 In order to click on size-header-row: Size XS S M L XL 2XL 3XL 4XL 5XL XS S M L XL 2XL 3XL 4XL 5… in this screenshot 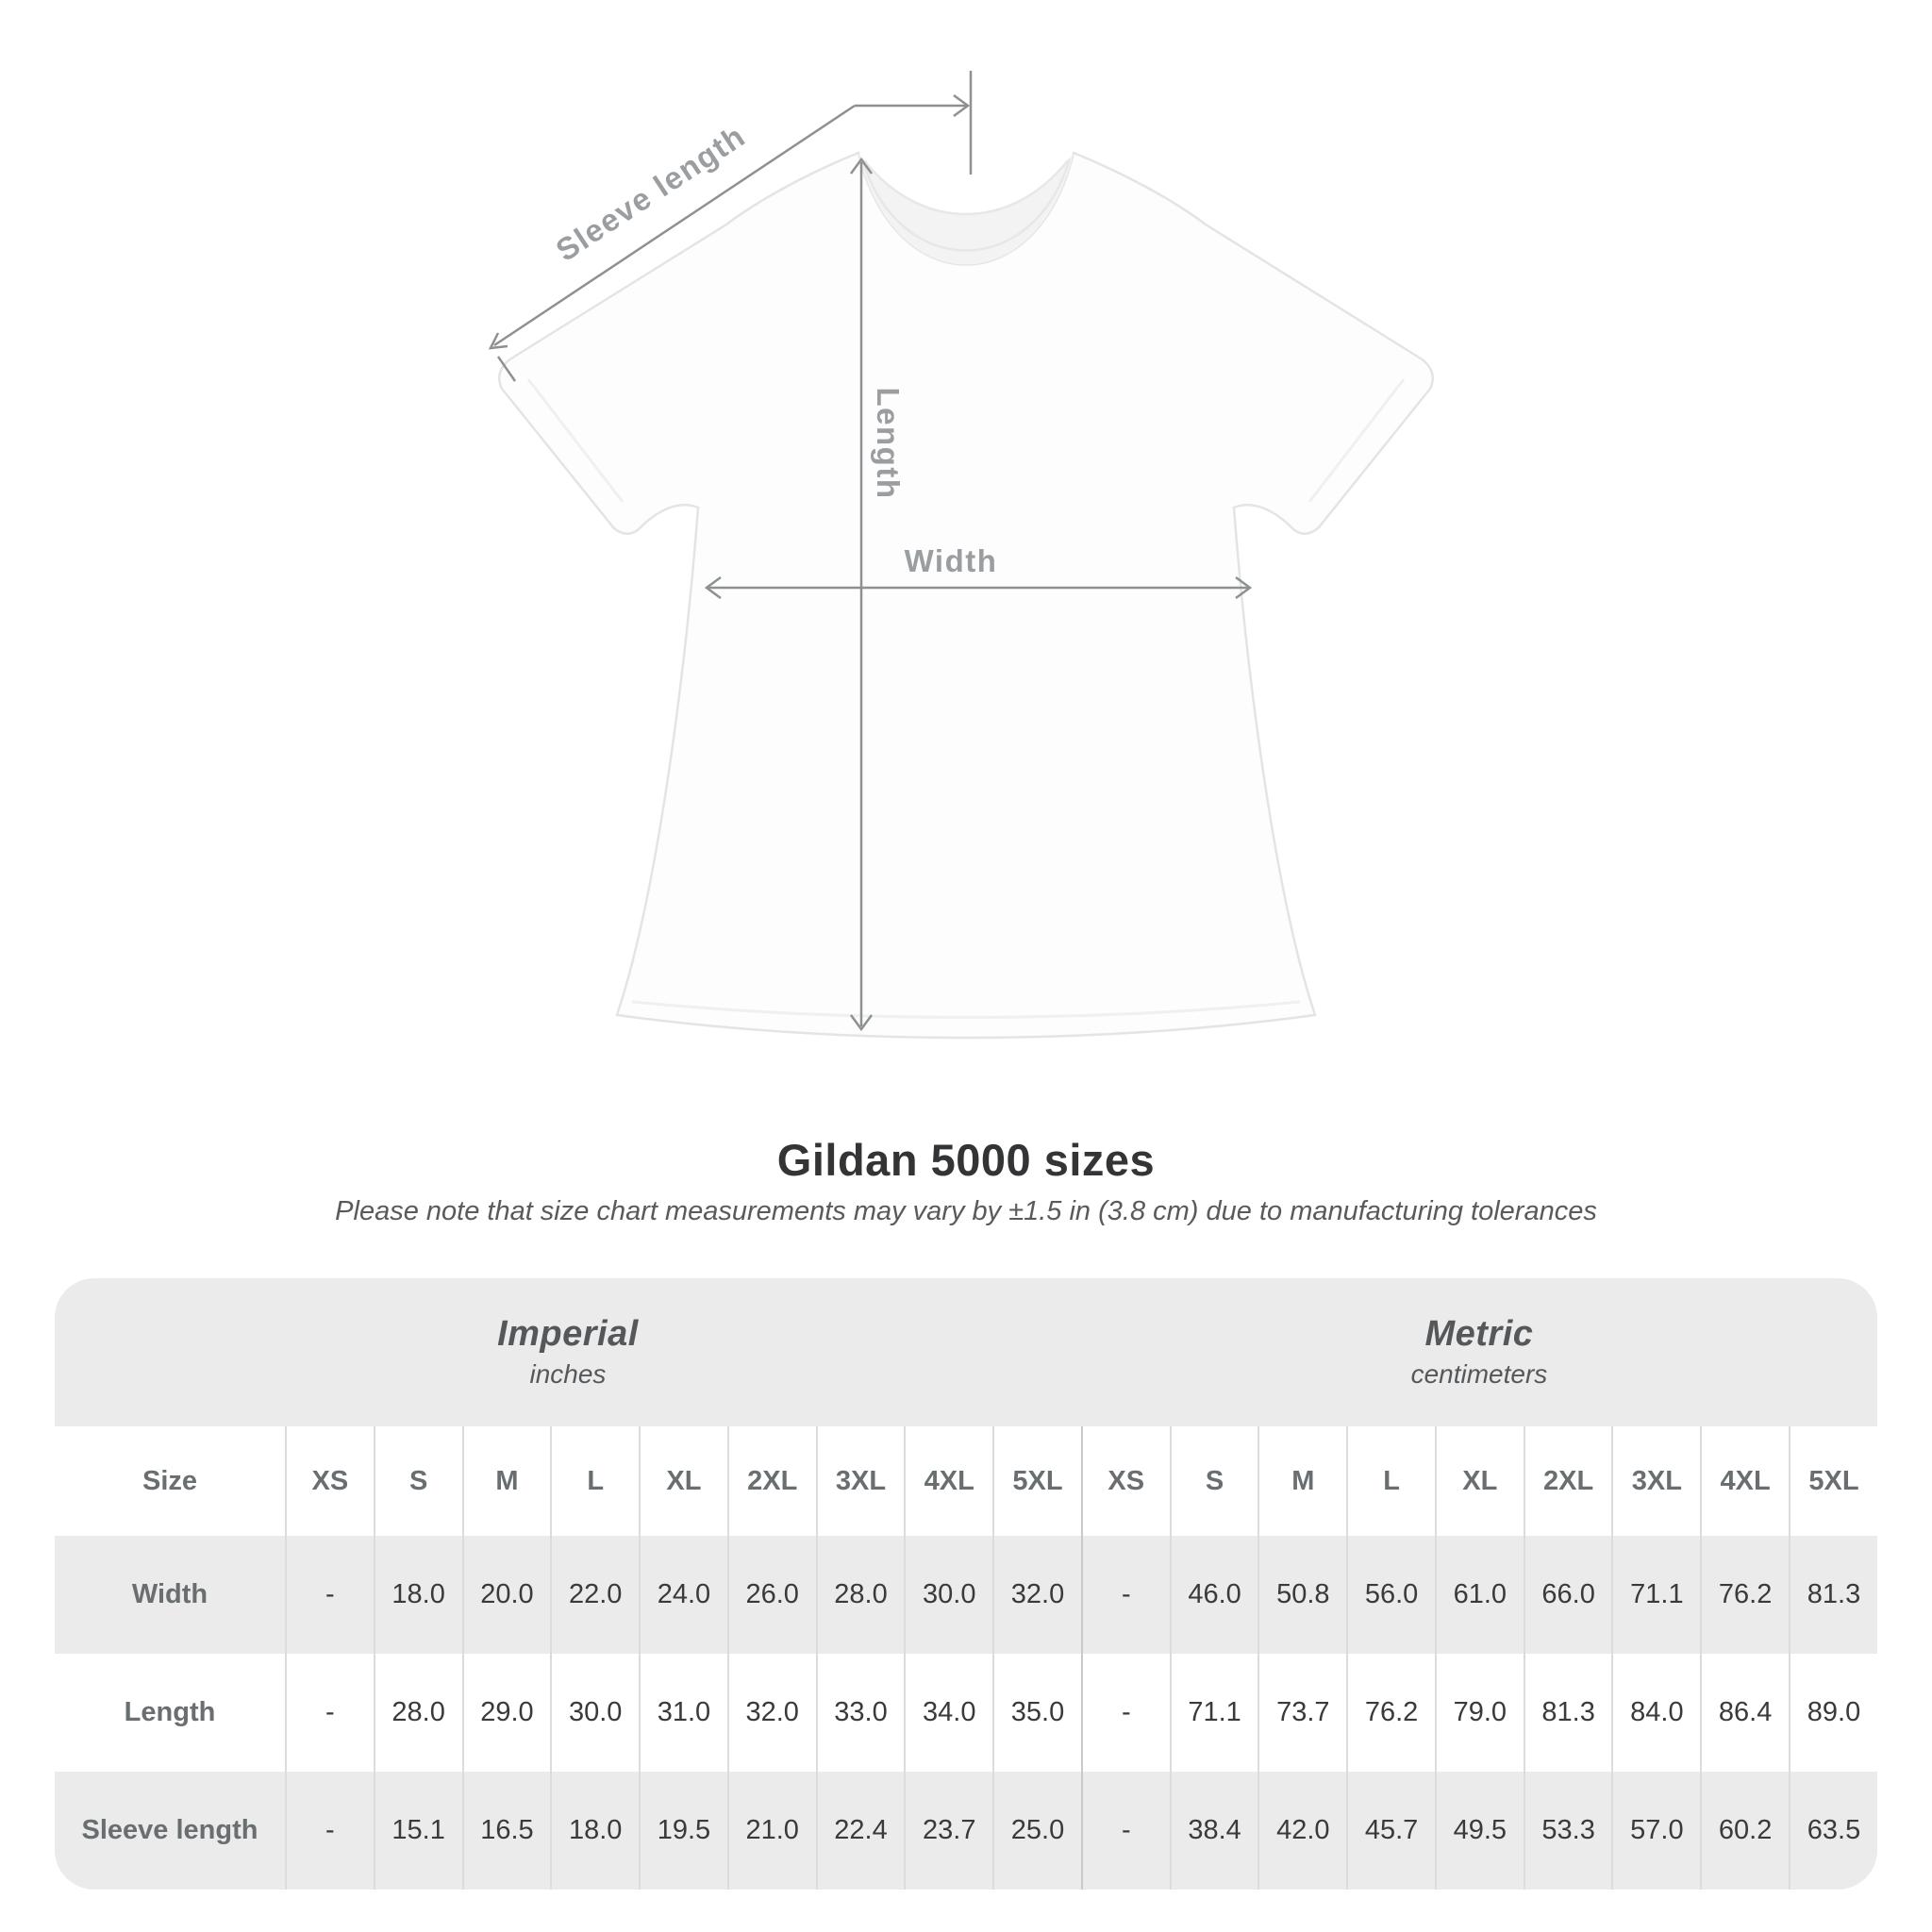, I will do `click(966, 1481)`.